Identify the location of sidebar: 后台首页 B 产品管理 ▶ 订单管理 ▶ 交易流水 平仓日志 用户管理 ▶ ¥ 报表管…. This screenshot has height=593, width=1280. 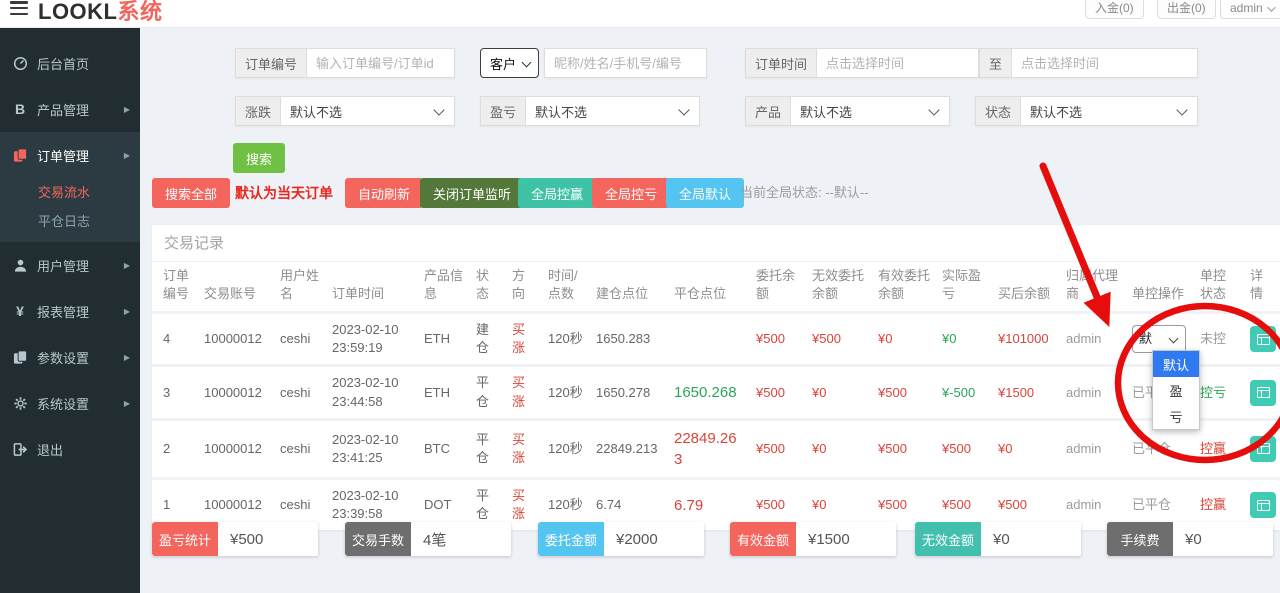
(70, 310).